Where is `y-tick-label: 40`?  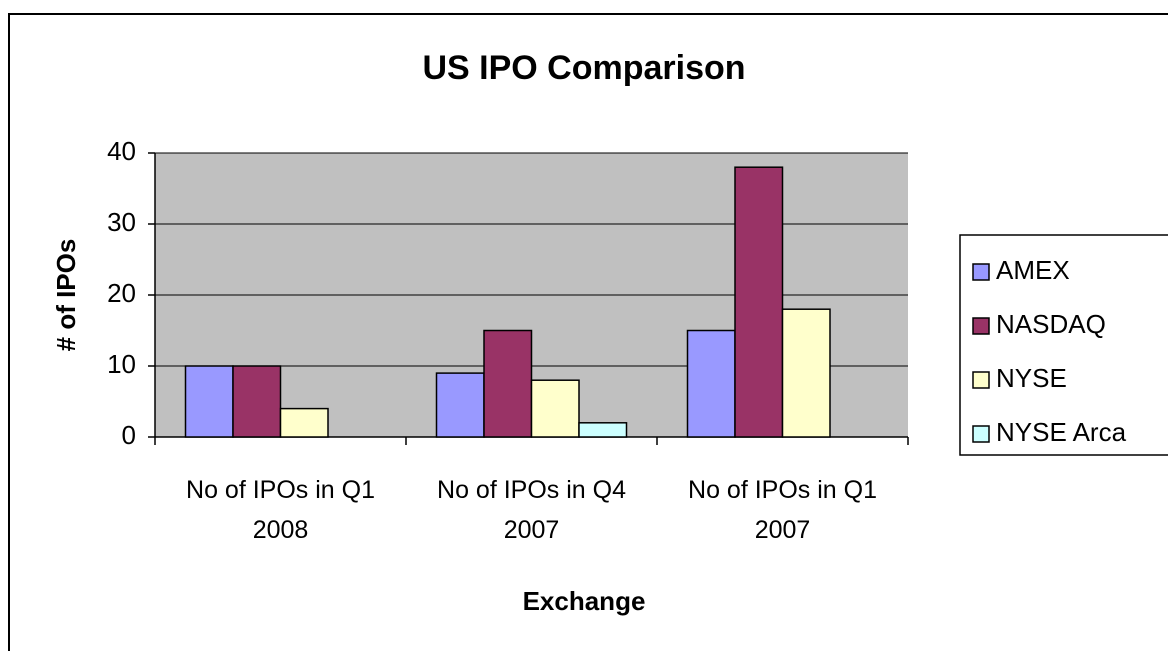
y-tick-label: 40 is located at coordinates (121, 151).